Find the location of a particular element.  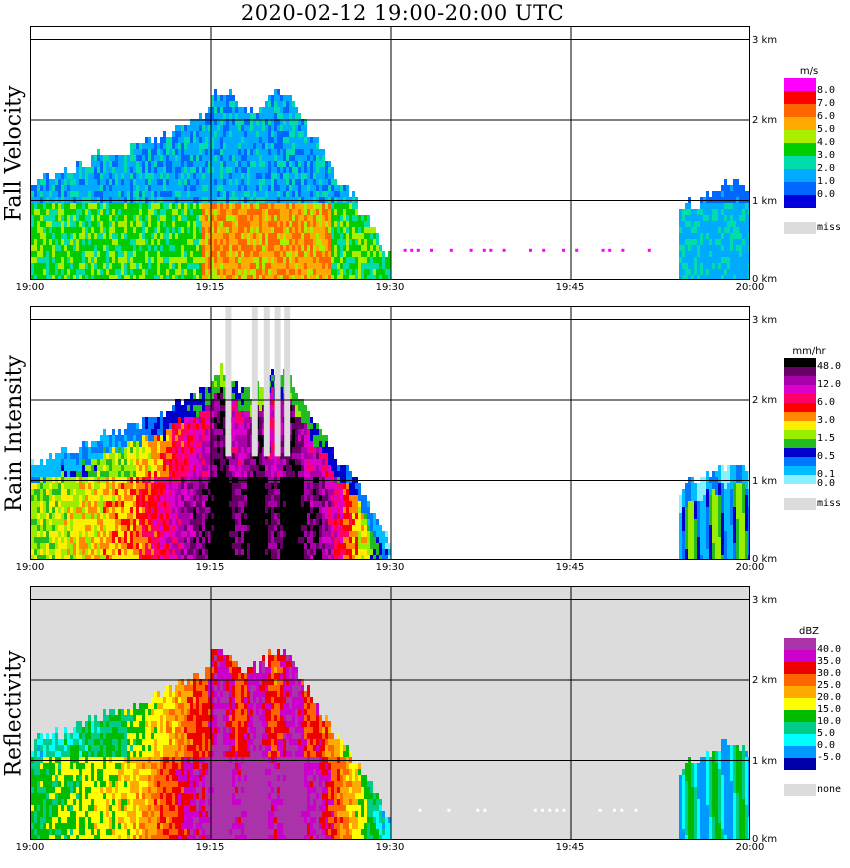

legend-swatch is located at coordinates (800, 123).